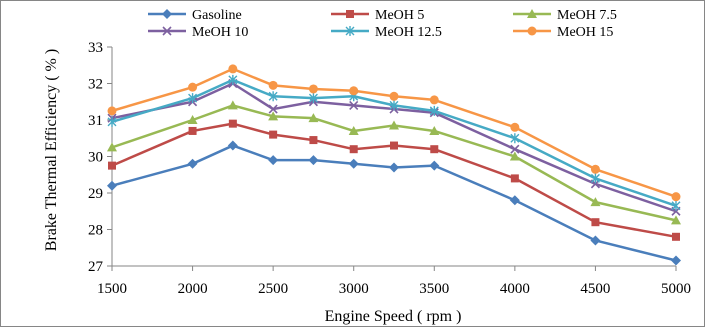  Describe the element at coordinates (434, 289) in the screenshot. I see `x-tick-label: 3500` at that location.